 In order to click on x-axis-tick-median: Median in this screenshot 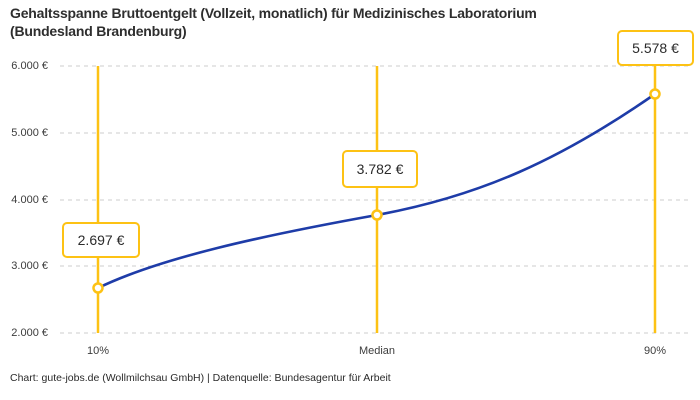, I will do `click(377, 351)`.